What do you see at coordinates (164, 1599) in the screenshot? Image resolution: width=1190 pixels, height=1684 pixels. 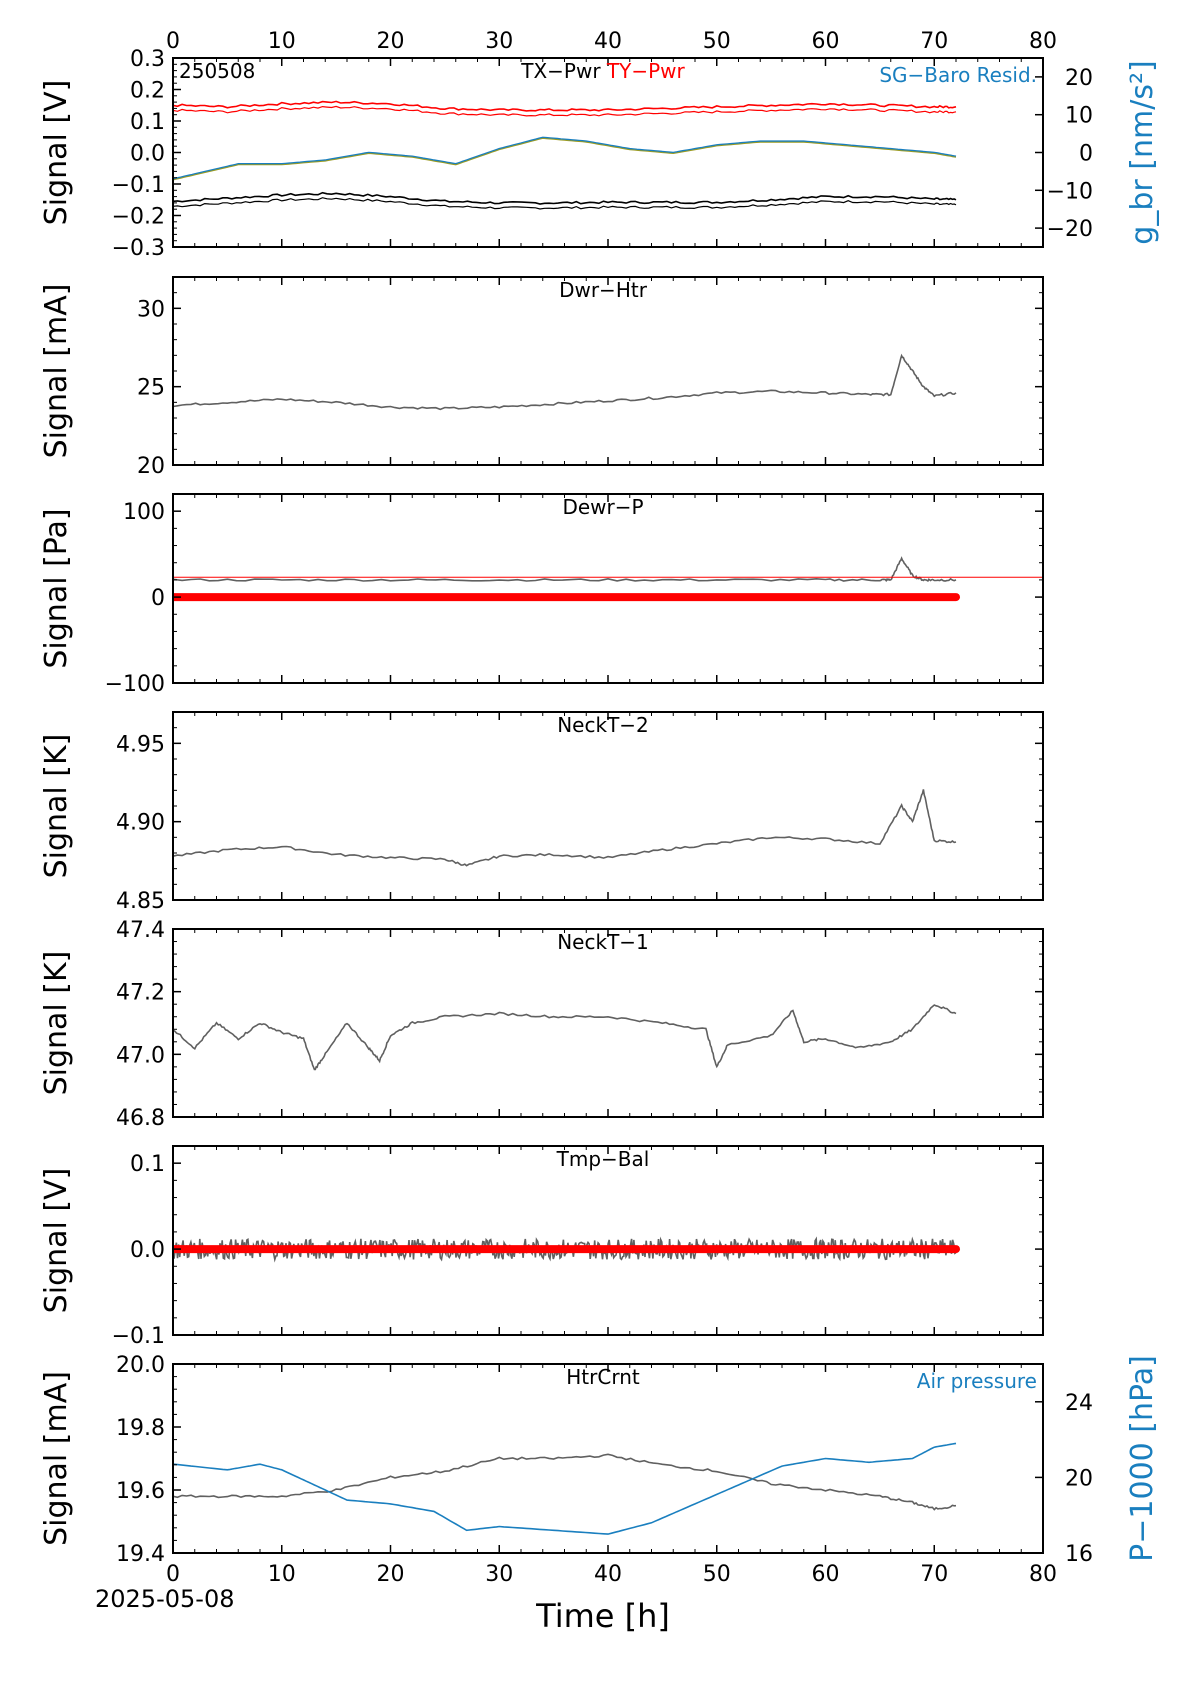 I see `date-label: 2025-05-08` at bounding box center [164, 1599].